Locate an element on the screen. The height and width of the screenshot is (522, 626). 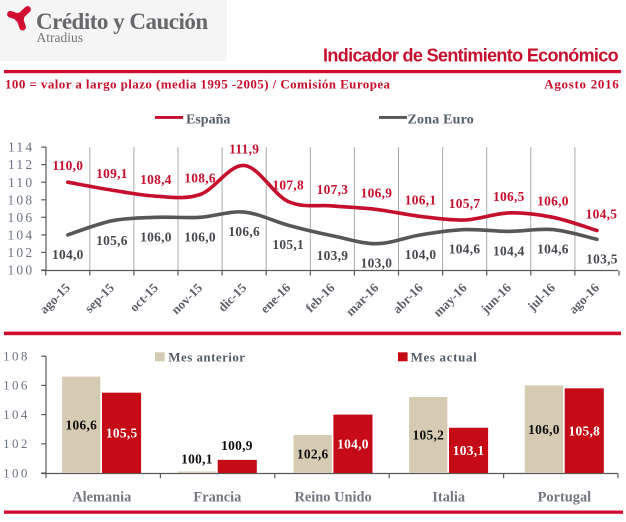
svg-text: ene-16 is located at coordinates (275, 298).